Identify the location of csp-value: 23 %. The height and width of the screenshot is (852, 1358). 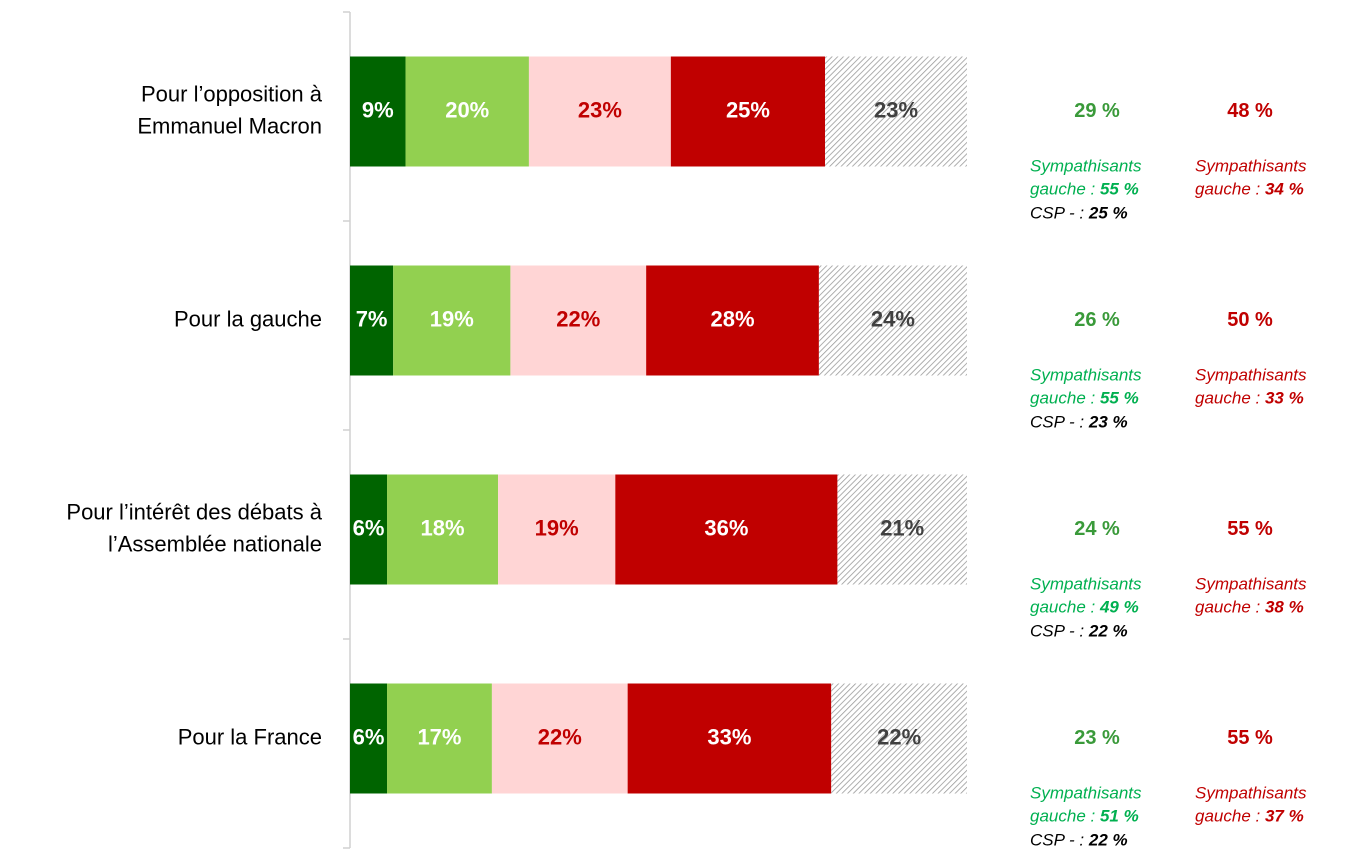
(1108, 422).